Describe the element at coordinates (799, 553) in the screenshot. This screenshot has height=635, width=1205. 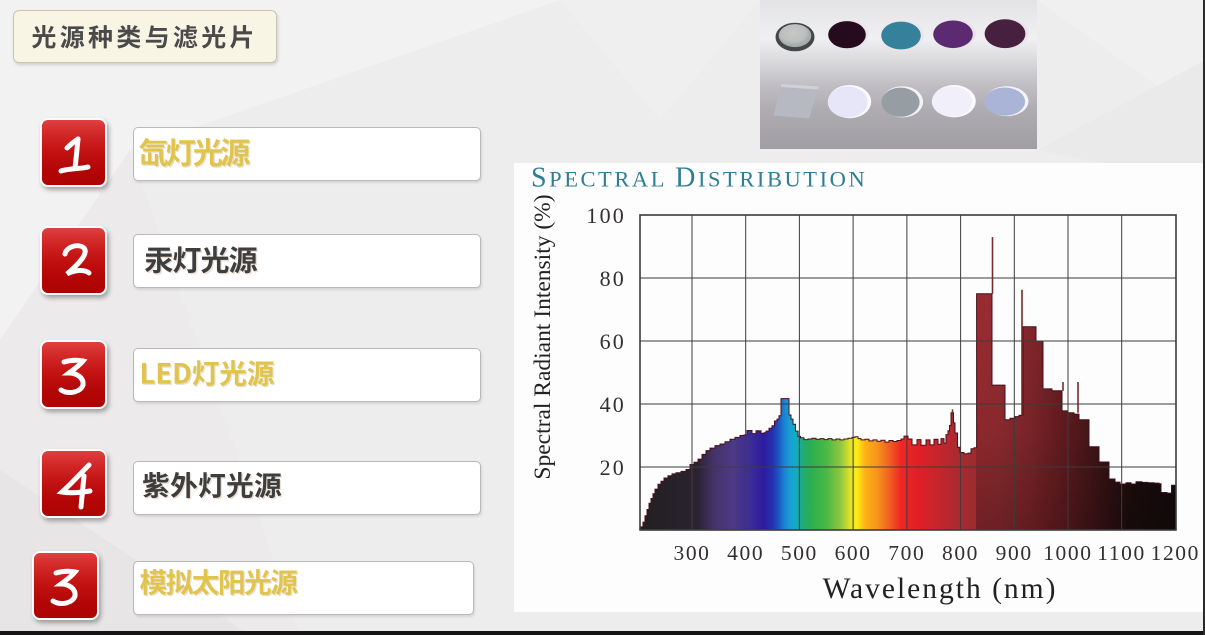
I see `svg-text: 500` at that location.